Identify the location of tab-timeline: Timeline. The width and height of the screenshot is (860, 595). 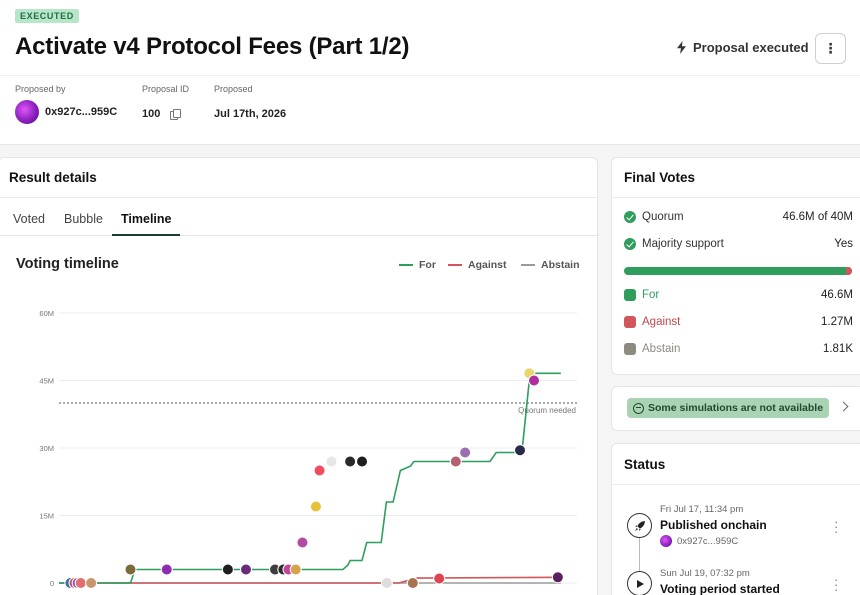
(146, 219).